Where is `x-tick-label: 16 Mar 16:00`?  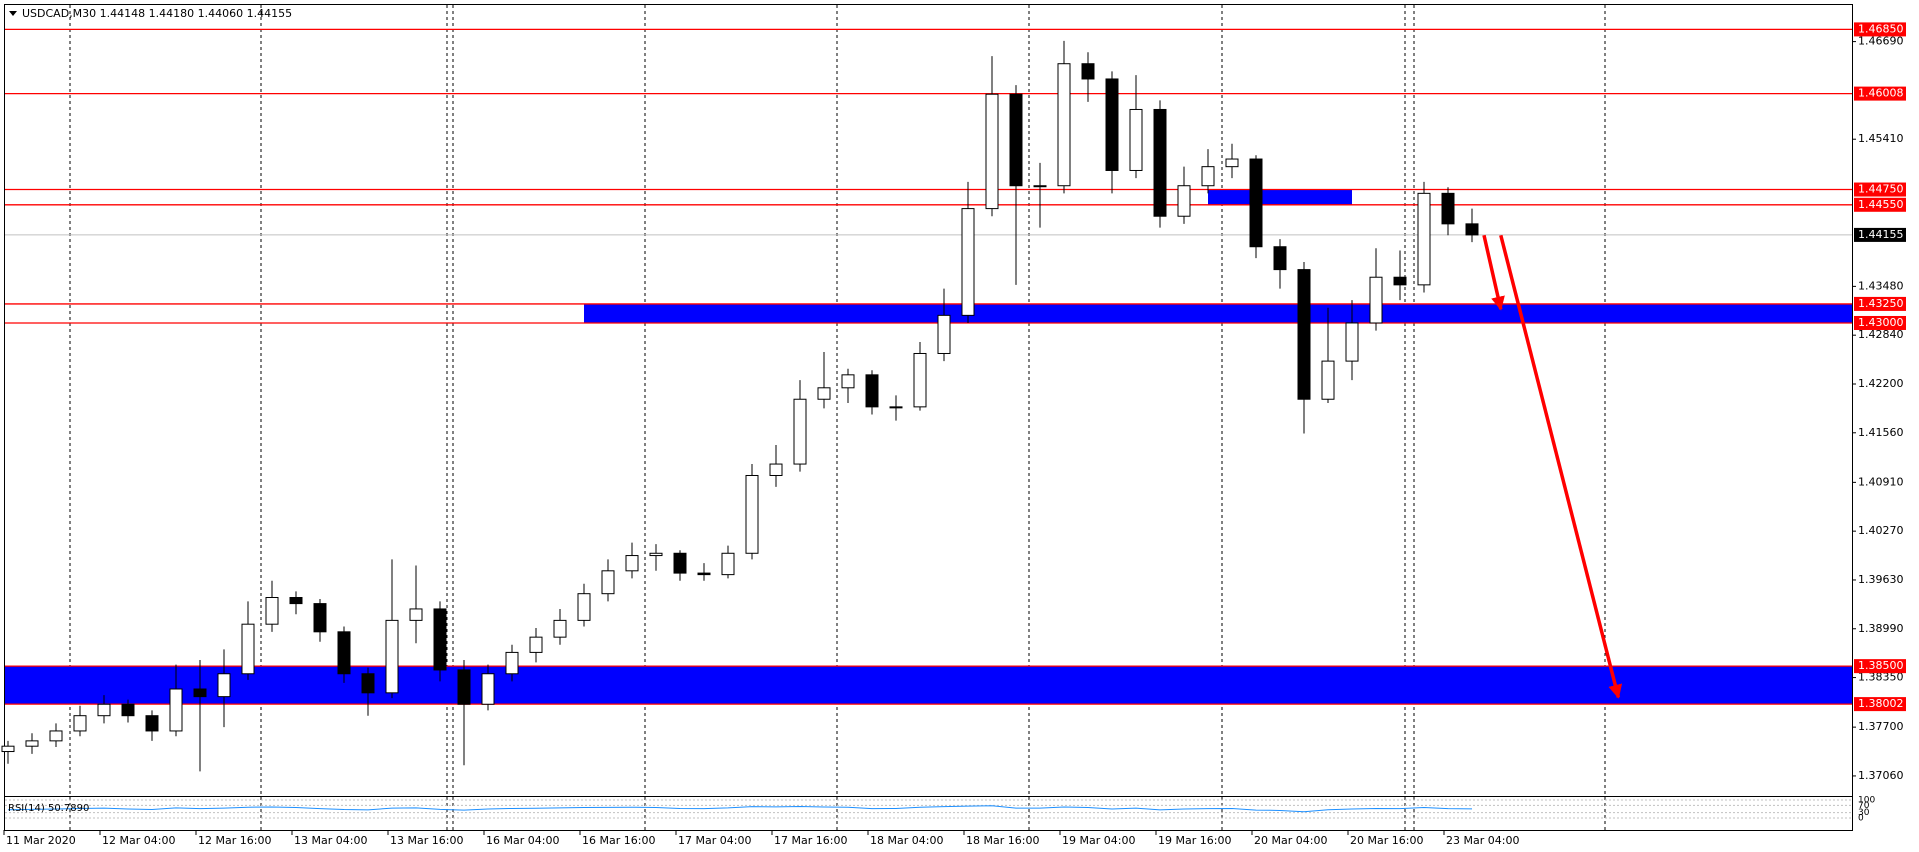 x-tick-label: 16 Mar 16:00 is located at coordinates (618, 840).